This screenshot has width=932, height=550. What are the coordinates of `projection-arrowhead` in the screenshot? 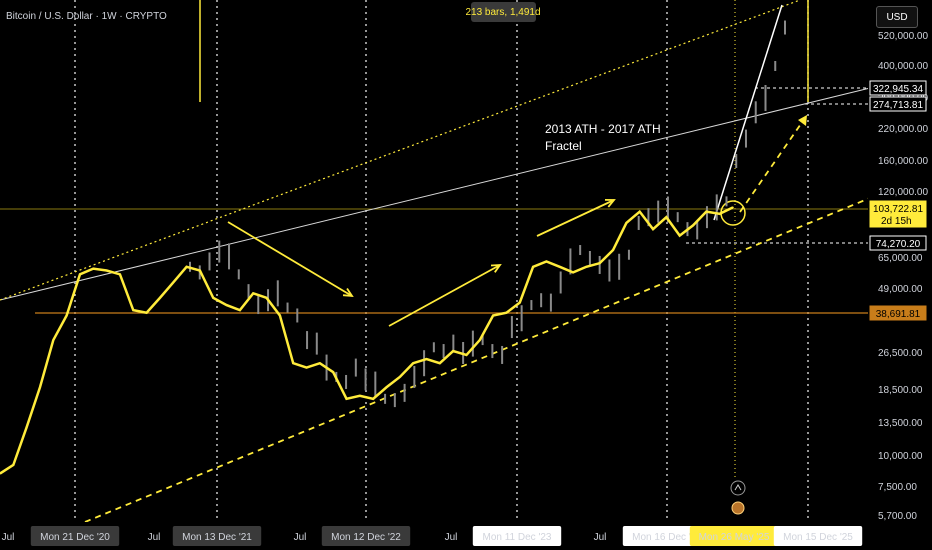 It's located at (802, 120).